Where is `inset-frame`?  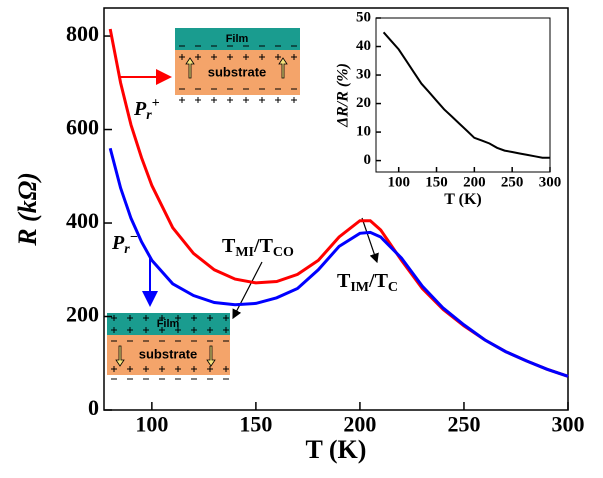
inset-frame is located at coordinates (463, 95).